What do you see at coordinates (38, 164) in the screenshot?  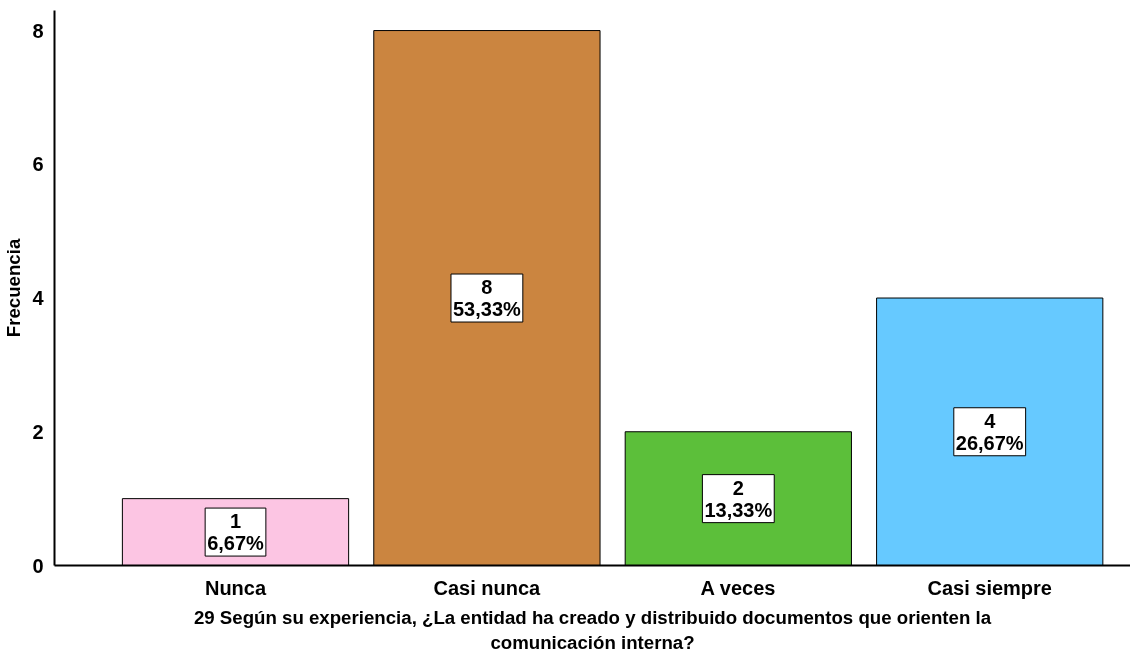 I see `y-tick-label: 6` at bounding box center [38, 164].